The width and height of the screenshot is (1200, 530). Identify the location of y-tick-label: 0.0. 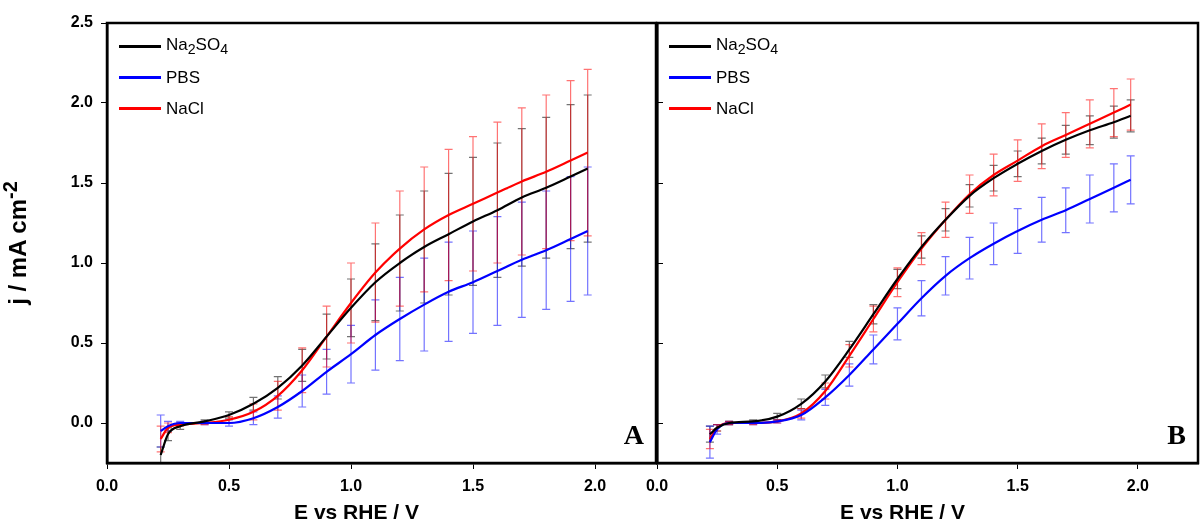
(82, 422).